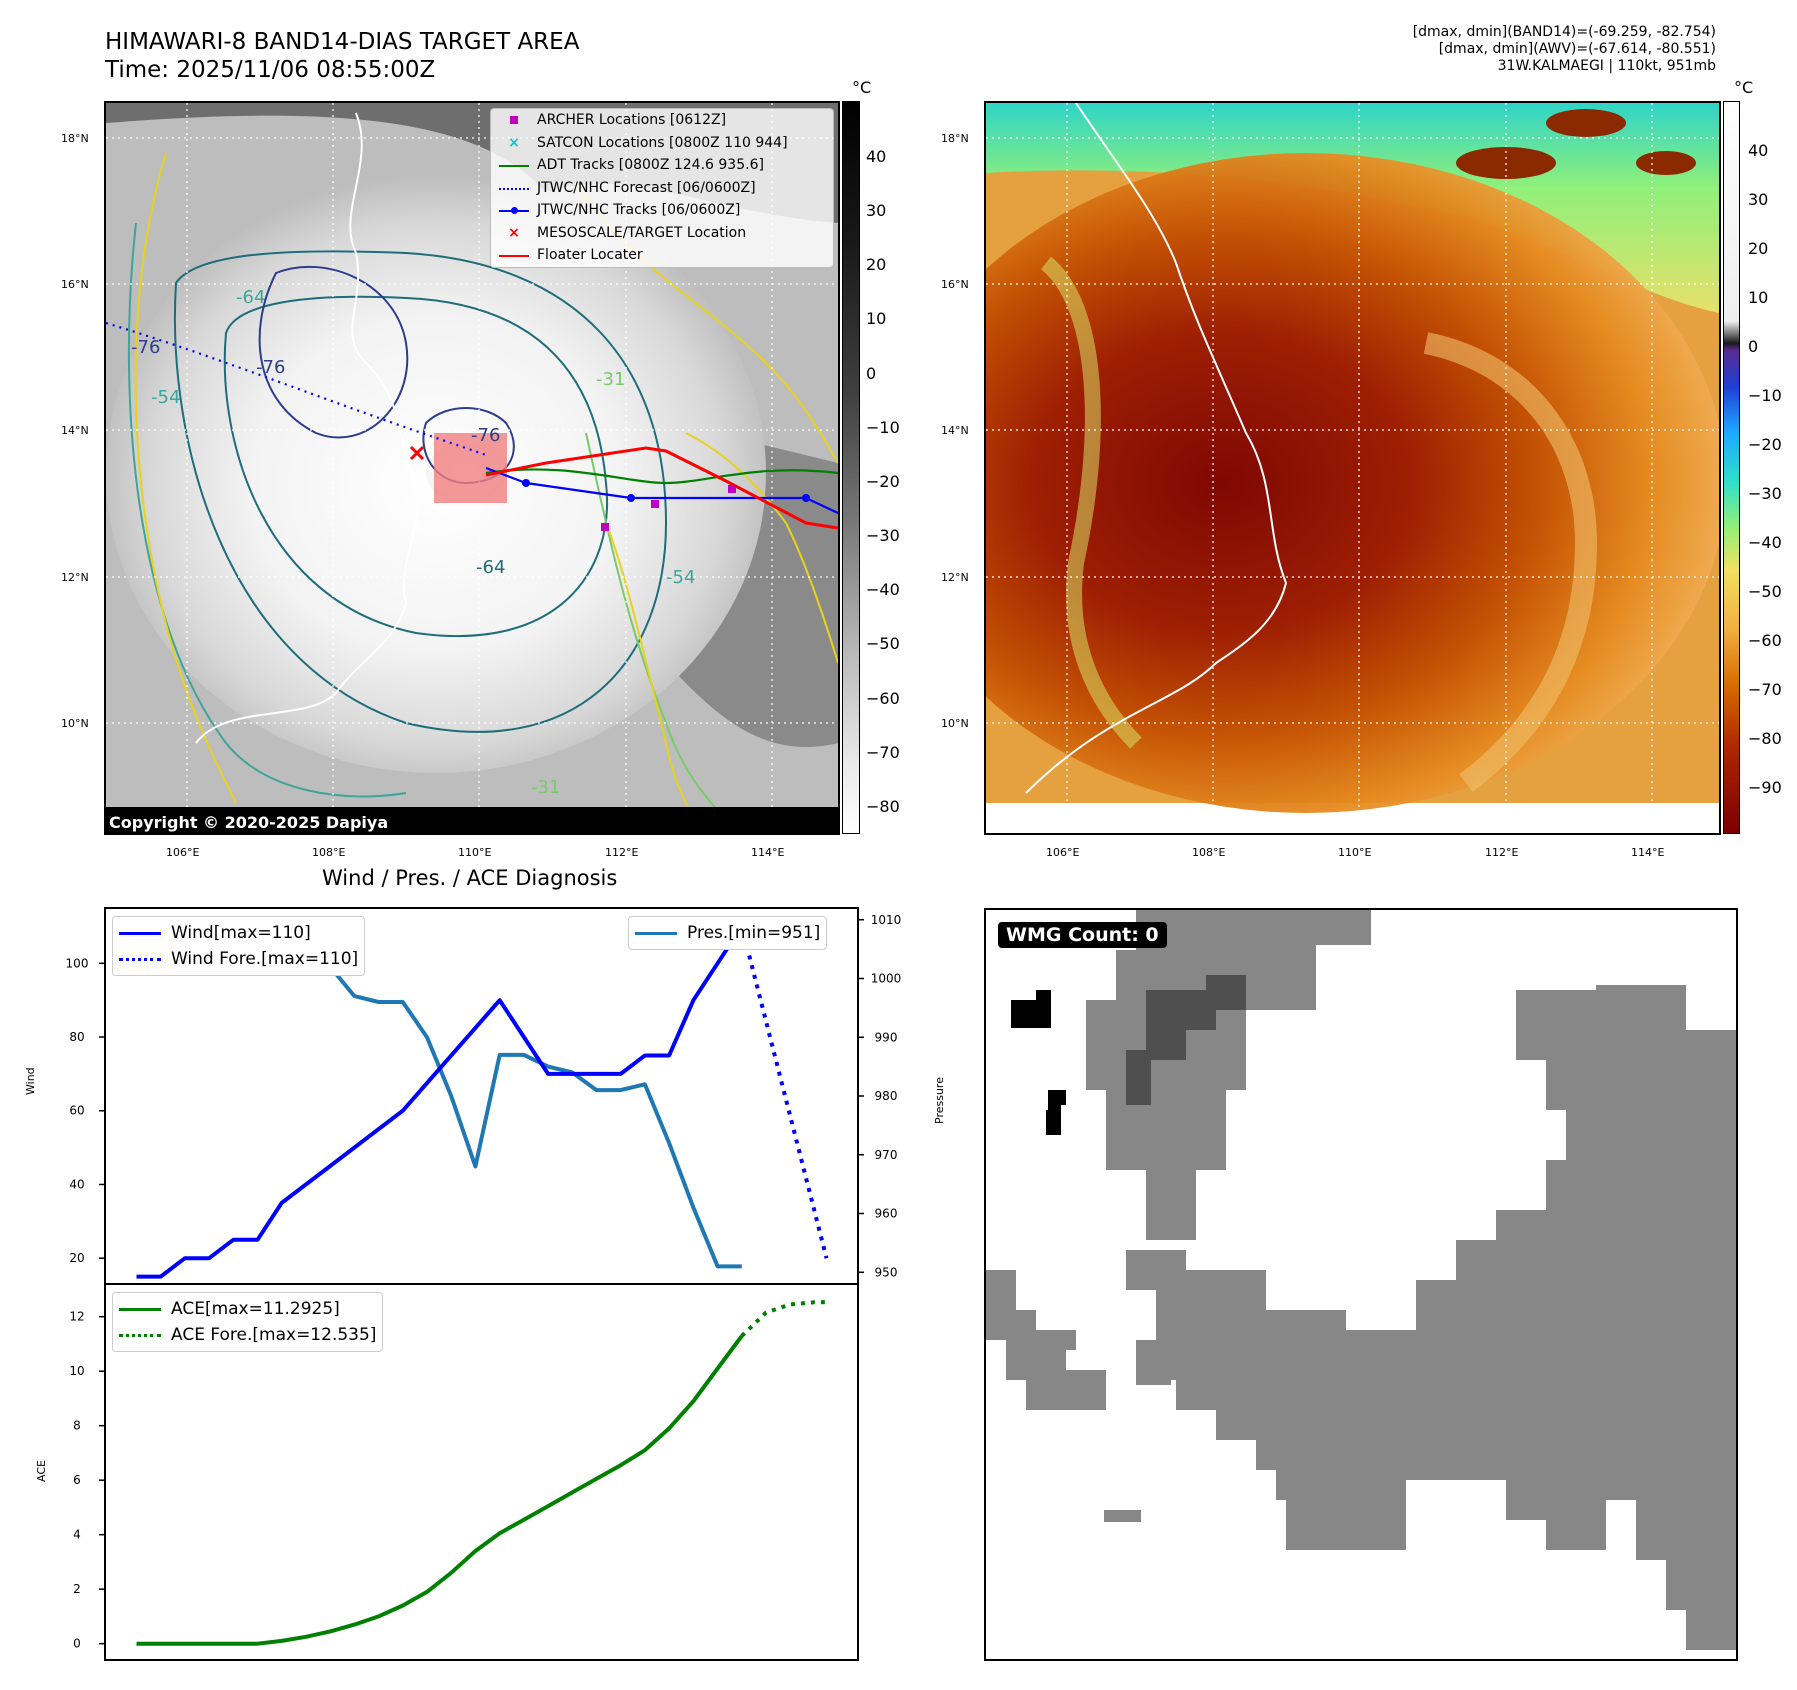 The width and height of the screenshot is (1797, 1690). What do you see at coordinates (247, 1309) in the screenshot?
I see `legend-item-ace: ACE[max=11.2925]` at bounding box center [247, 1309].